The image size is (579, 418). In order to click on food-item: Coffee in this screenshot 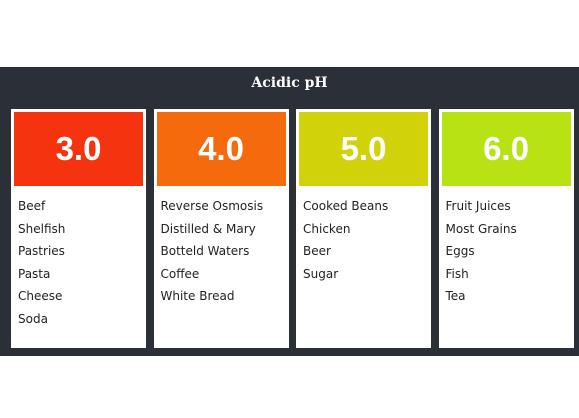, I will do `click(180, 273)`.